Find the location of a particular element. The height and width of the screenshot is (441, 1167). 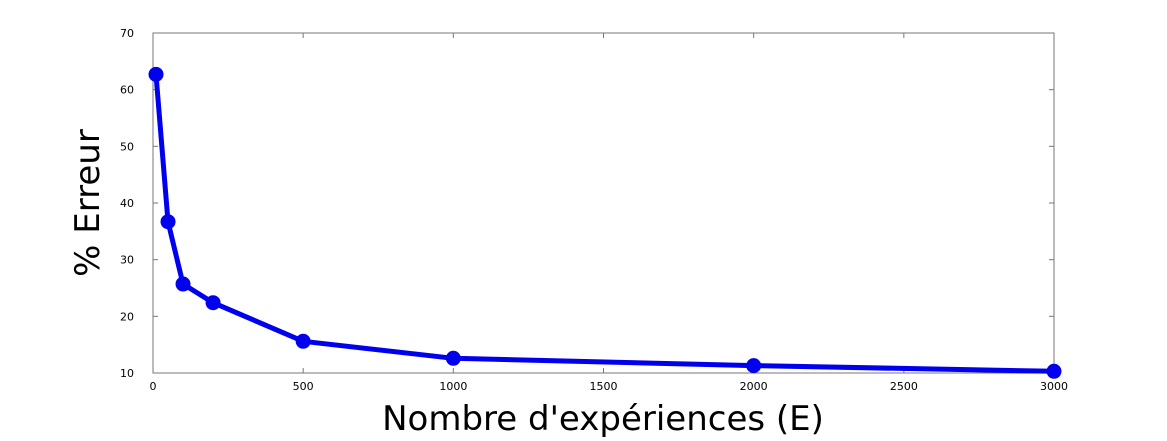

y-tick-label: 70 is located at coordinates (127, 33).